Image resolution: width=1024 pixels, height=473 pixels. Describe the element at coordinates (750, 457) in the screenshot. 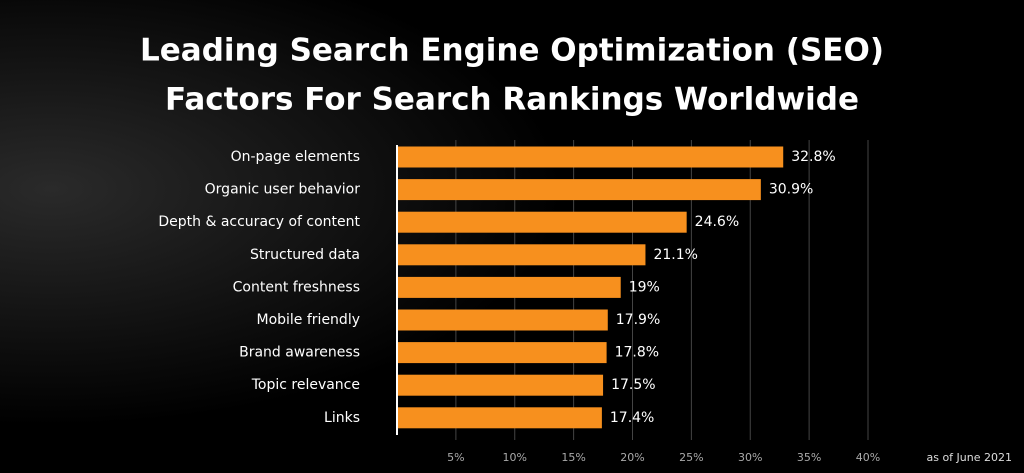

I see `x-tick-label: 30%` at that location.